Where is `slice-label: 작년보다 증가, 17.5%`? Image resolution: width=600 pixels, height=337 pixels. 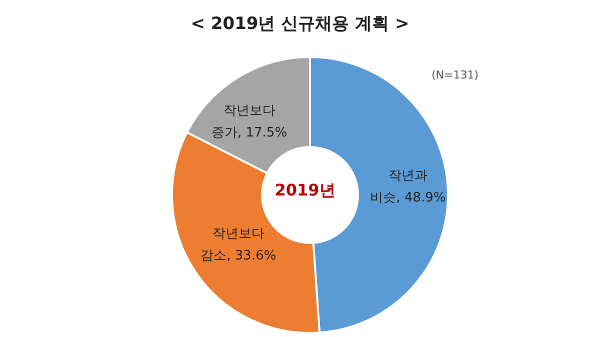 slice-label: 작년보다 증가, 17.5% is located at coordinates (249, 121).